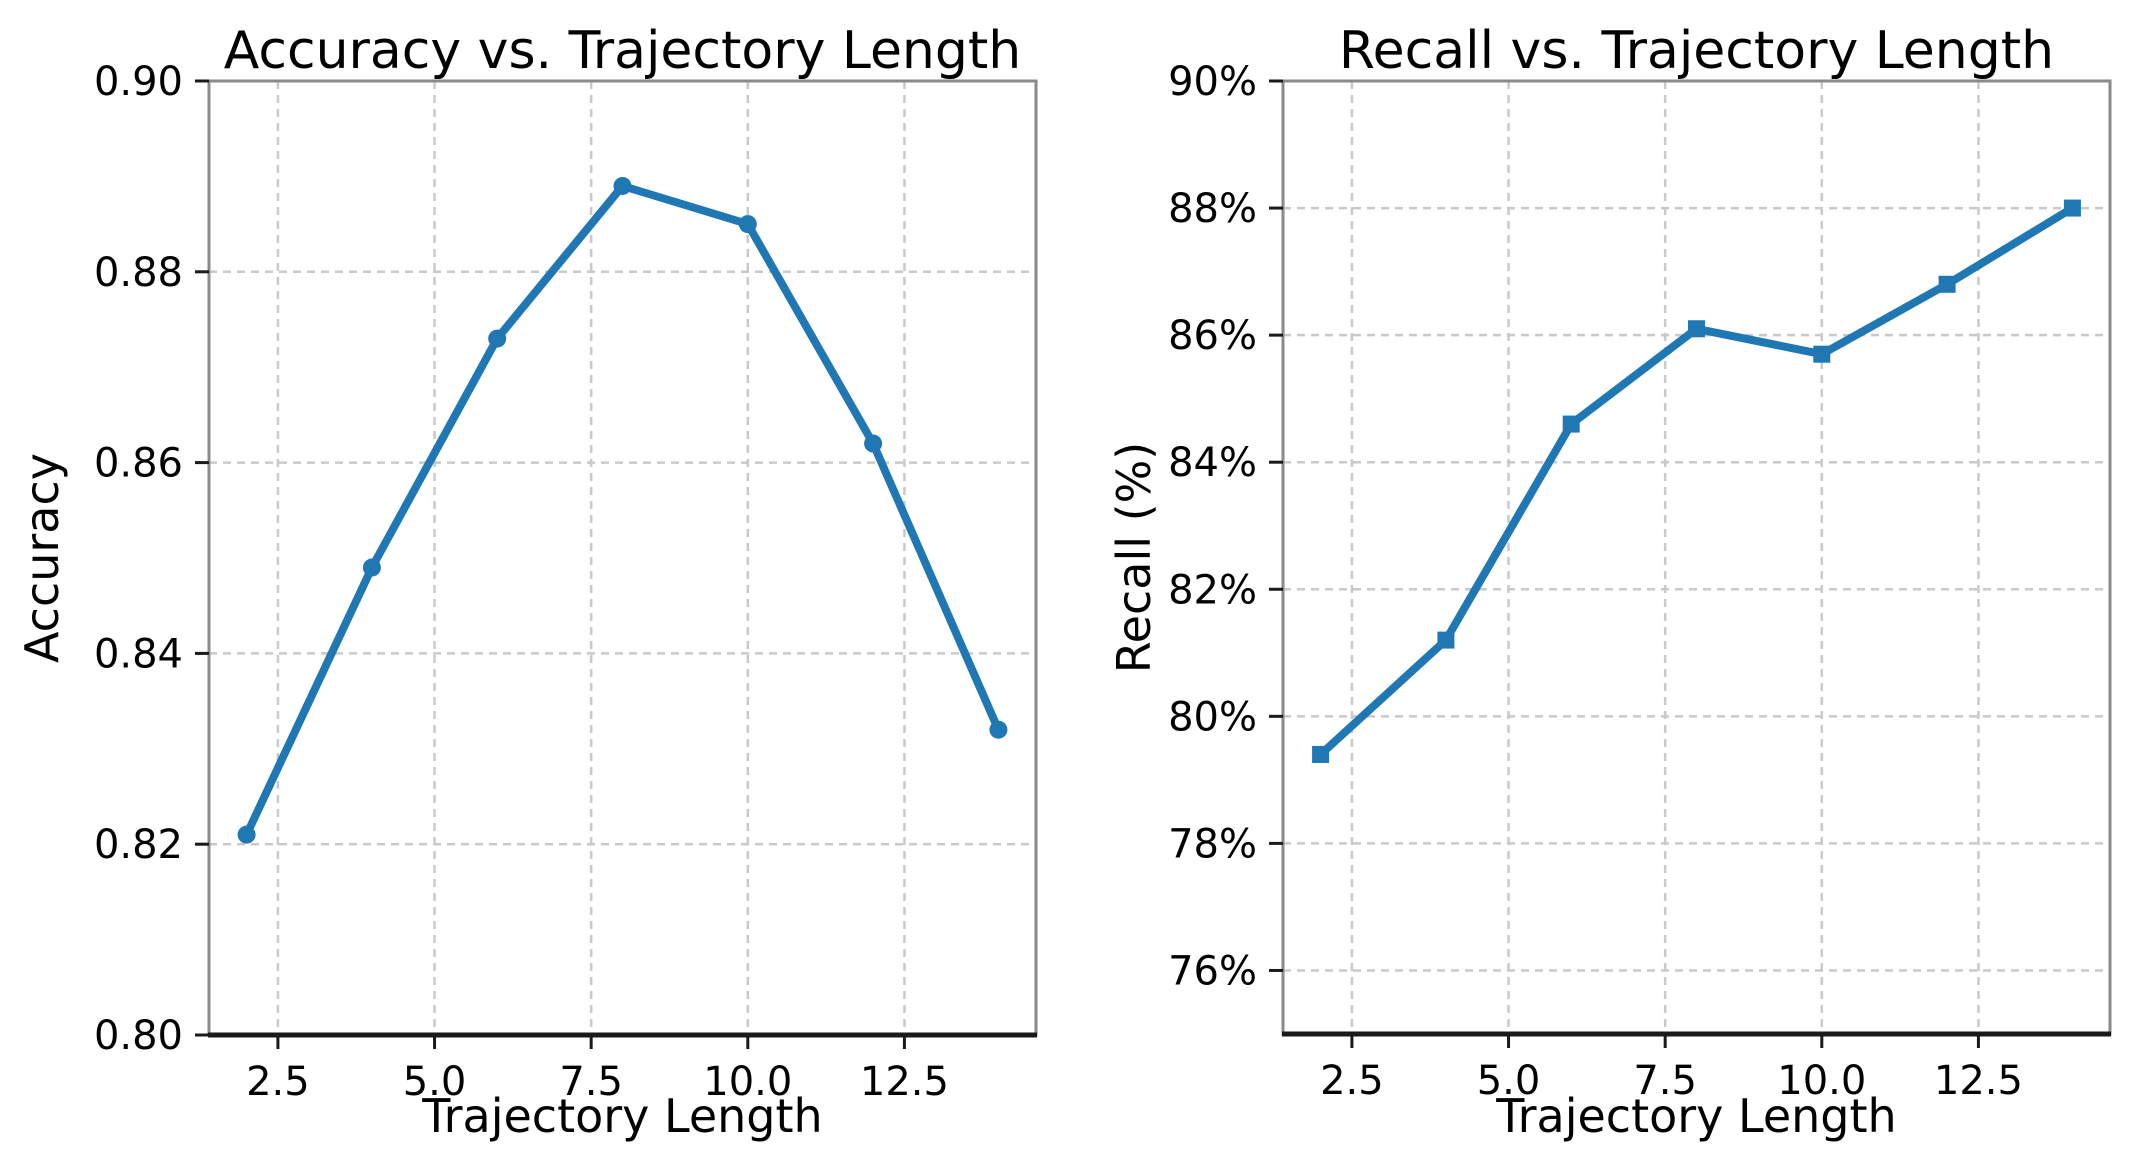 The width and height of the screenshot is (2144, 1171). I want to click on y-tick-label: 86%, so click(1212, 336).